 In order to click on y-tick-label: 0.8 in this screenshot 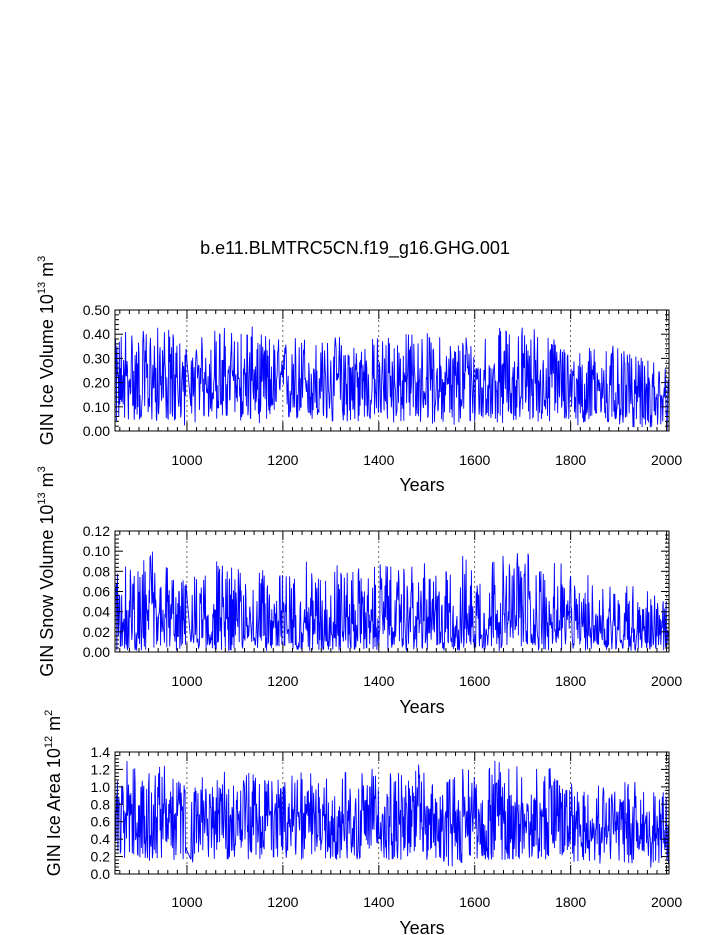, I will do `click(101, 804)`.